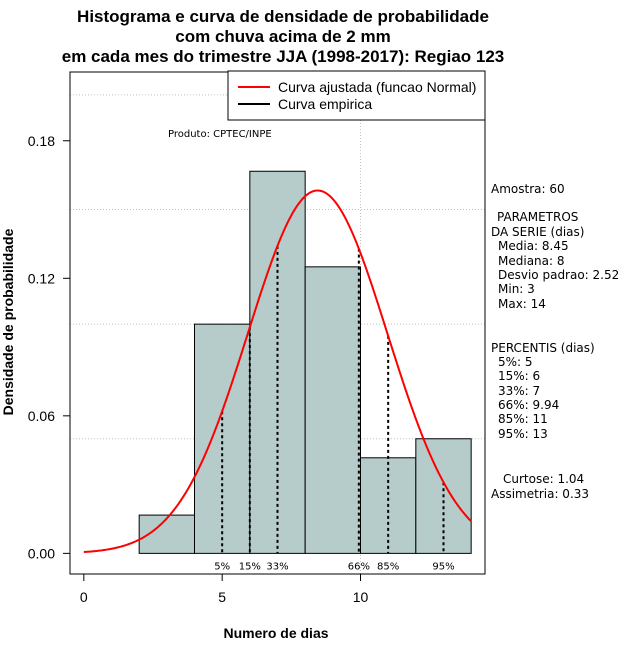  I want to click on y-tick-label: 0.18, so click(41, 141).